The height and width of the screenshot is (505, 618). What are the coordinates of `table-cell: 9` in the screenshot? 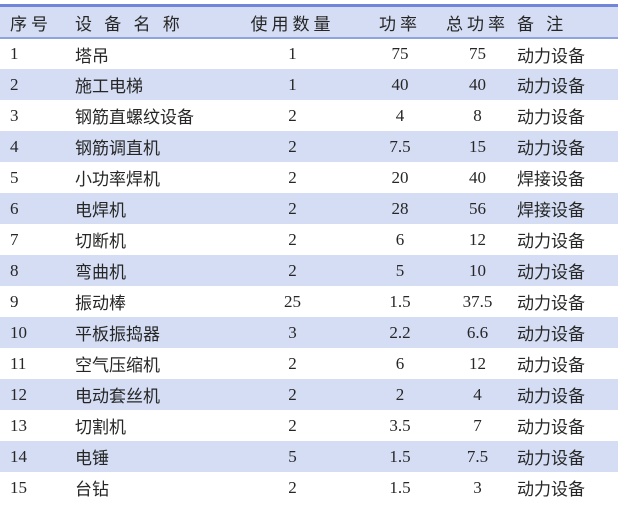 It's located at (14, 301).